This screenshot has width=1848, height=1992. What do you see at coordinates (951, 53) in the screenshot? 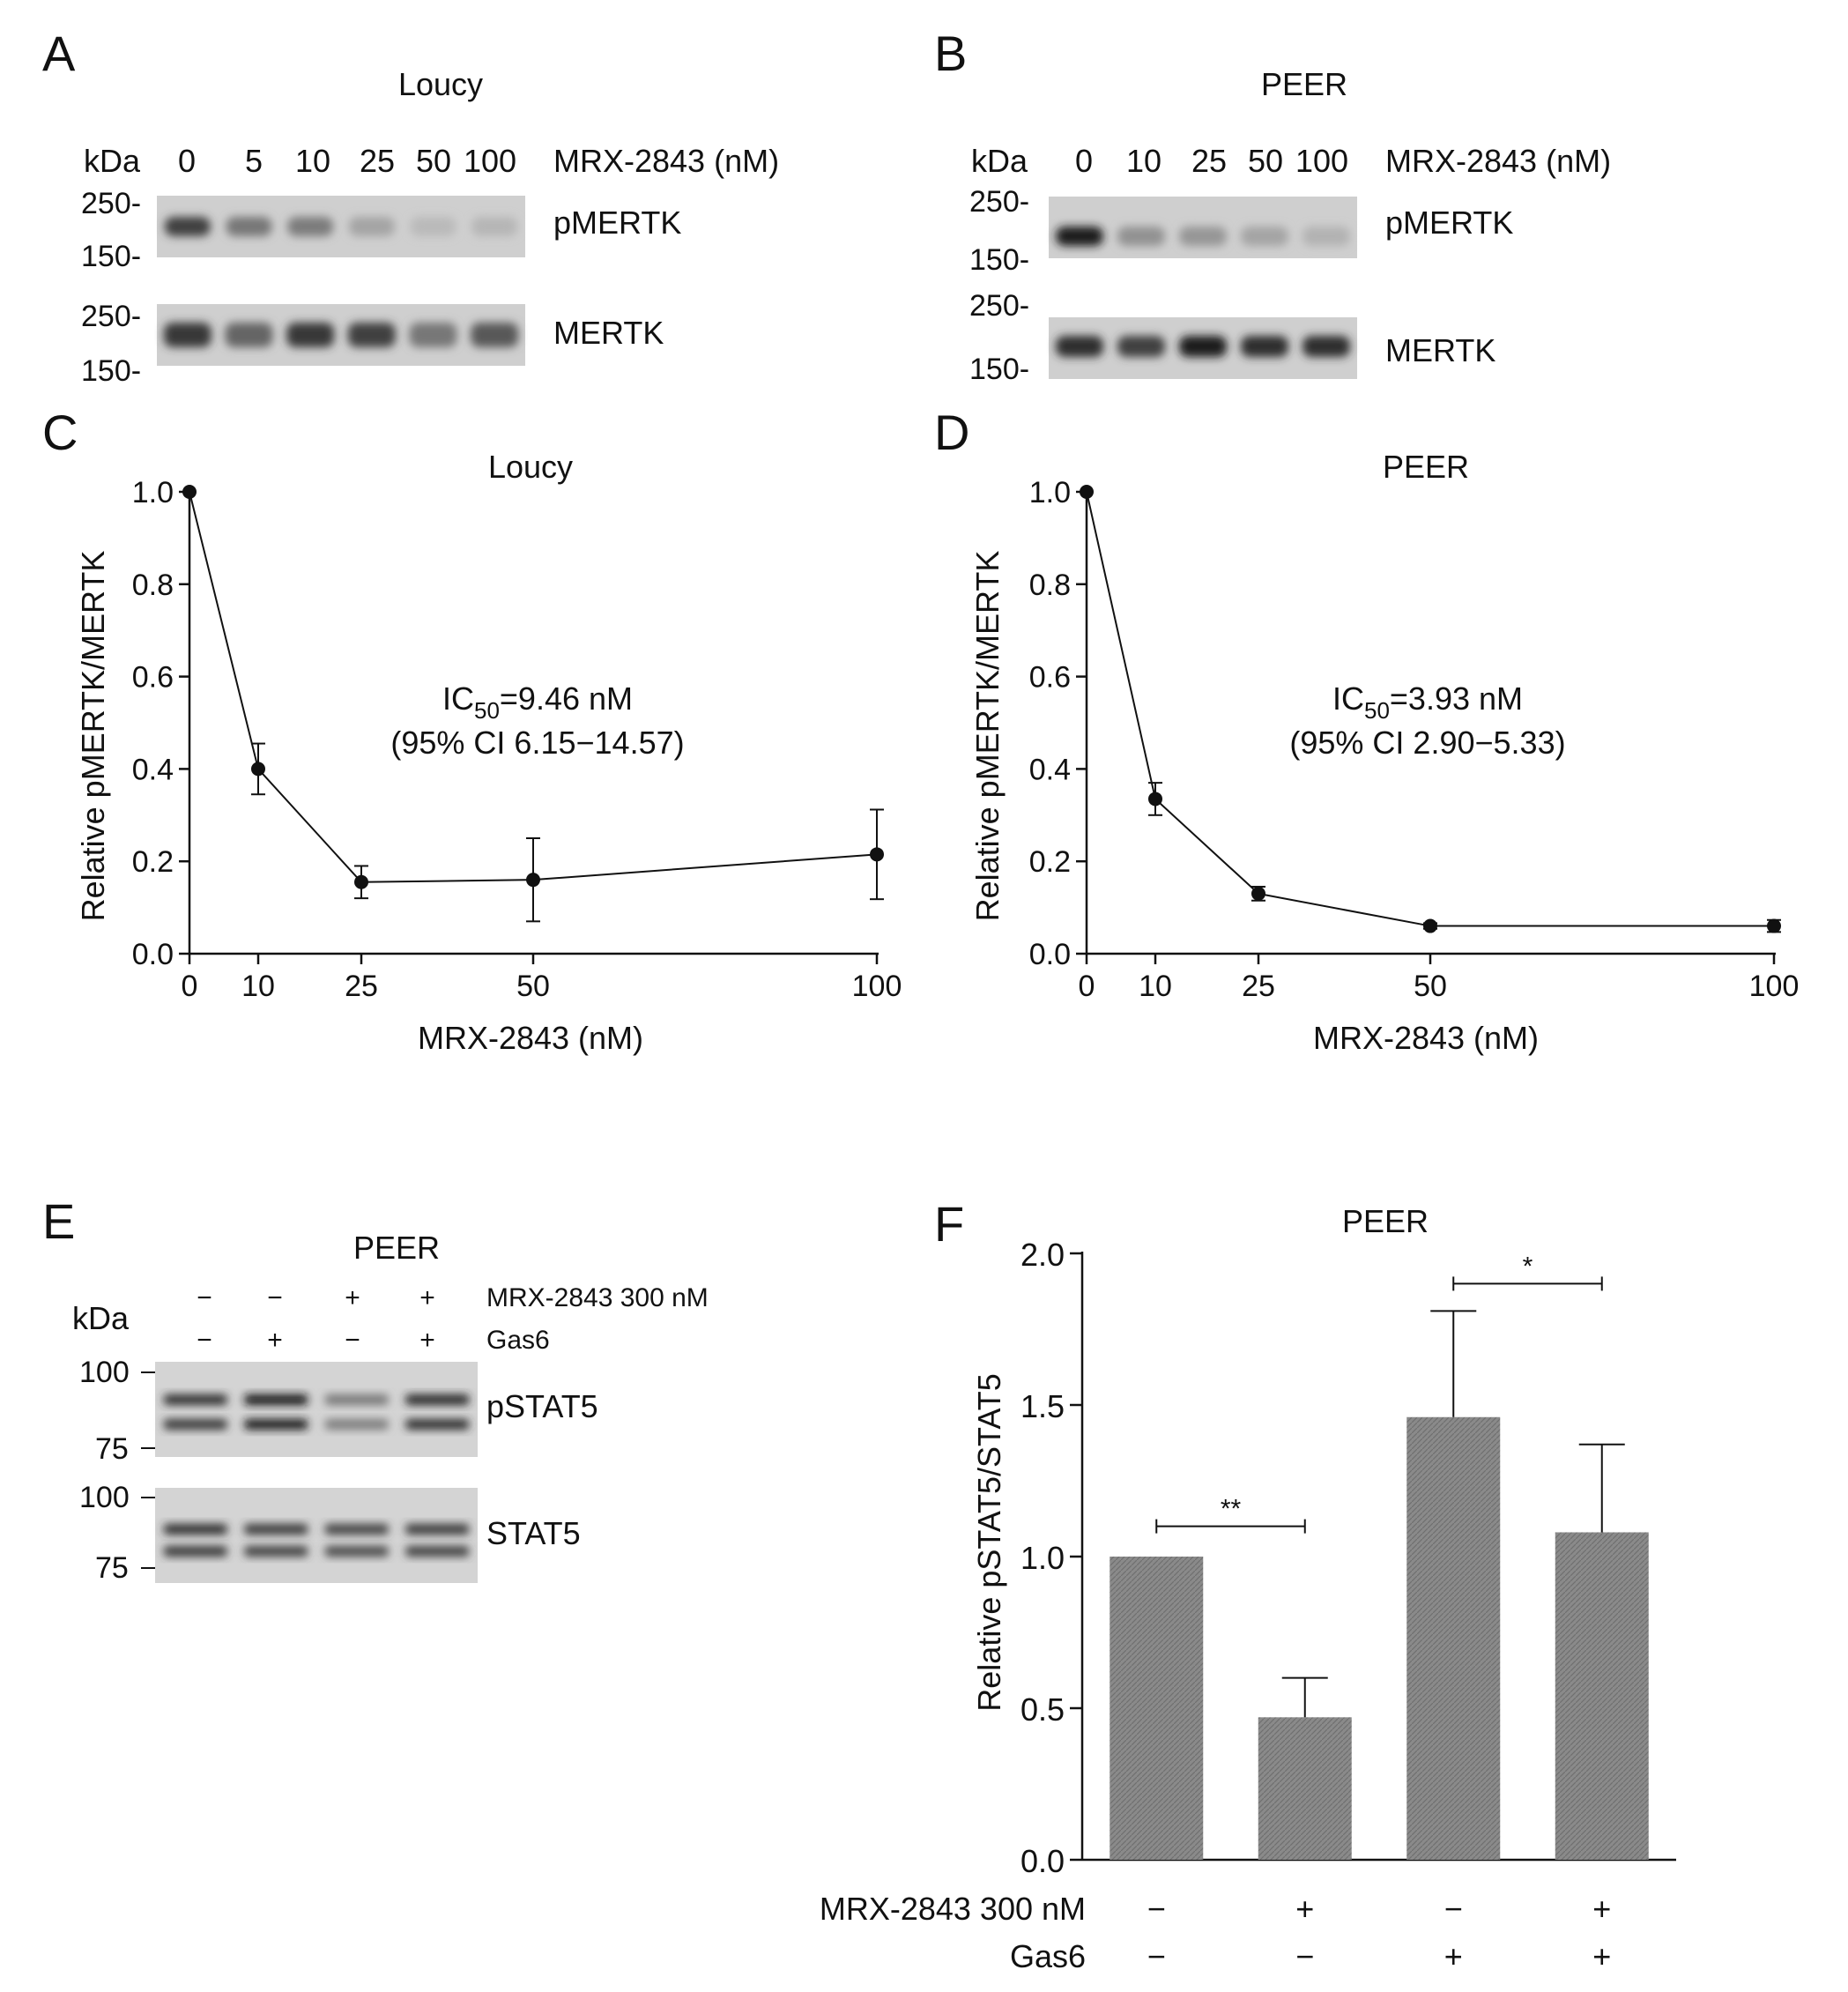
I see `panel-b-letter: B` at bounding box center [951, 53].